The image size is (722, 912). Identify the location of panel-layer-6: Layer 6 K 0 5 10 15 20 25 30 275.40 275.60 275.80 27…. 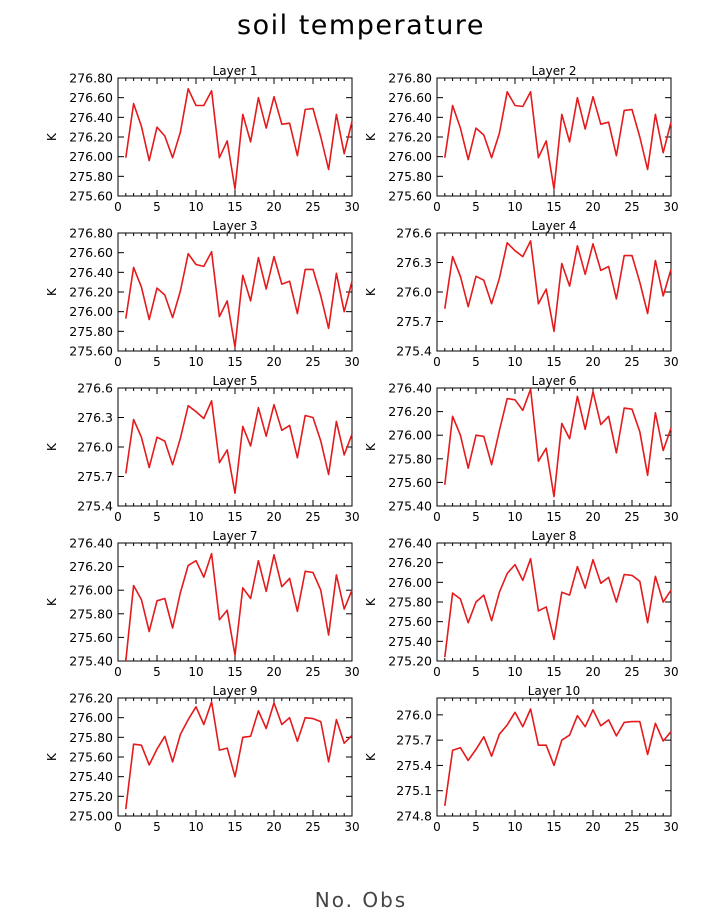
(521, 449).